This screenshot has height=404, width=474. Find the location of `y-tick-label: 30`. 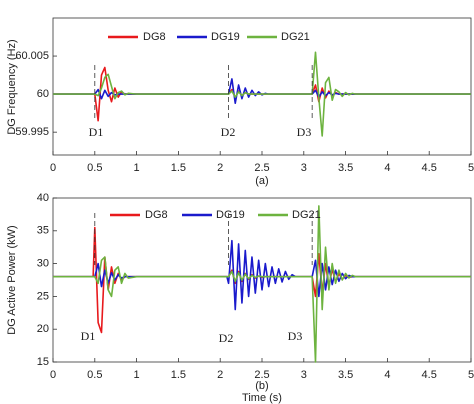

y-tick-label: 30 is located at coordinates (43, 264).